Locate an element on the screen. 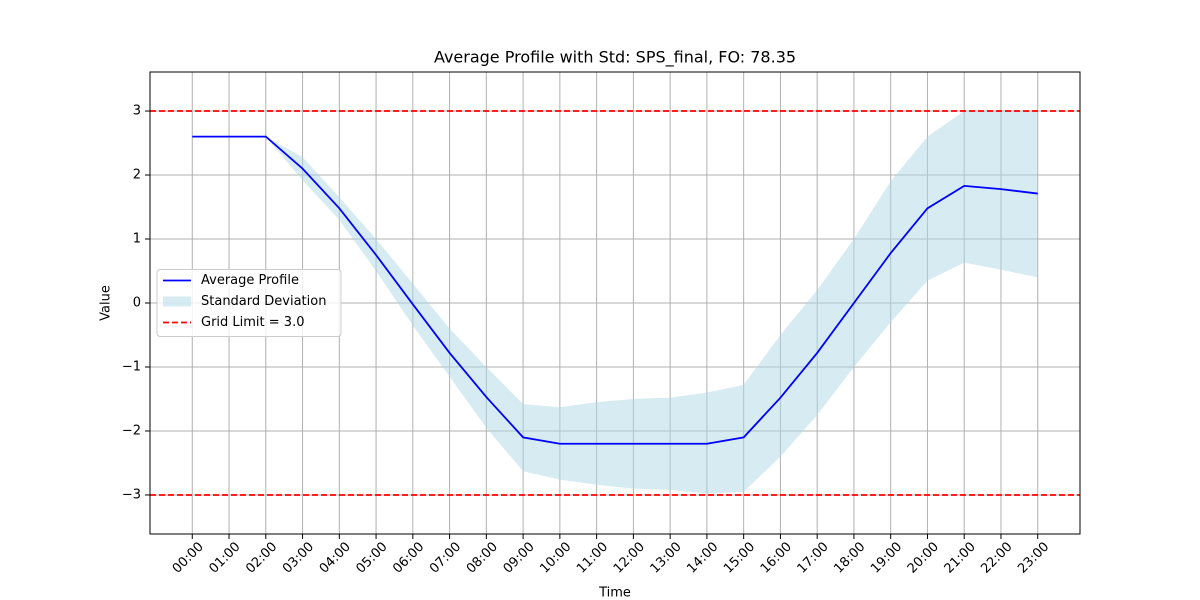 Image resolution: width=1200 pixels, height=600 pixels. x-tick-label: 06:00 is located at coordinates (408, 557).